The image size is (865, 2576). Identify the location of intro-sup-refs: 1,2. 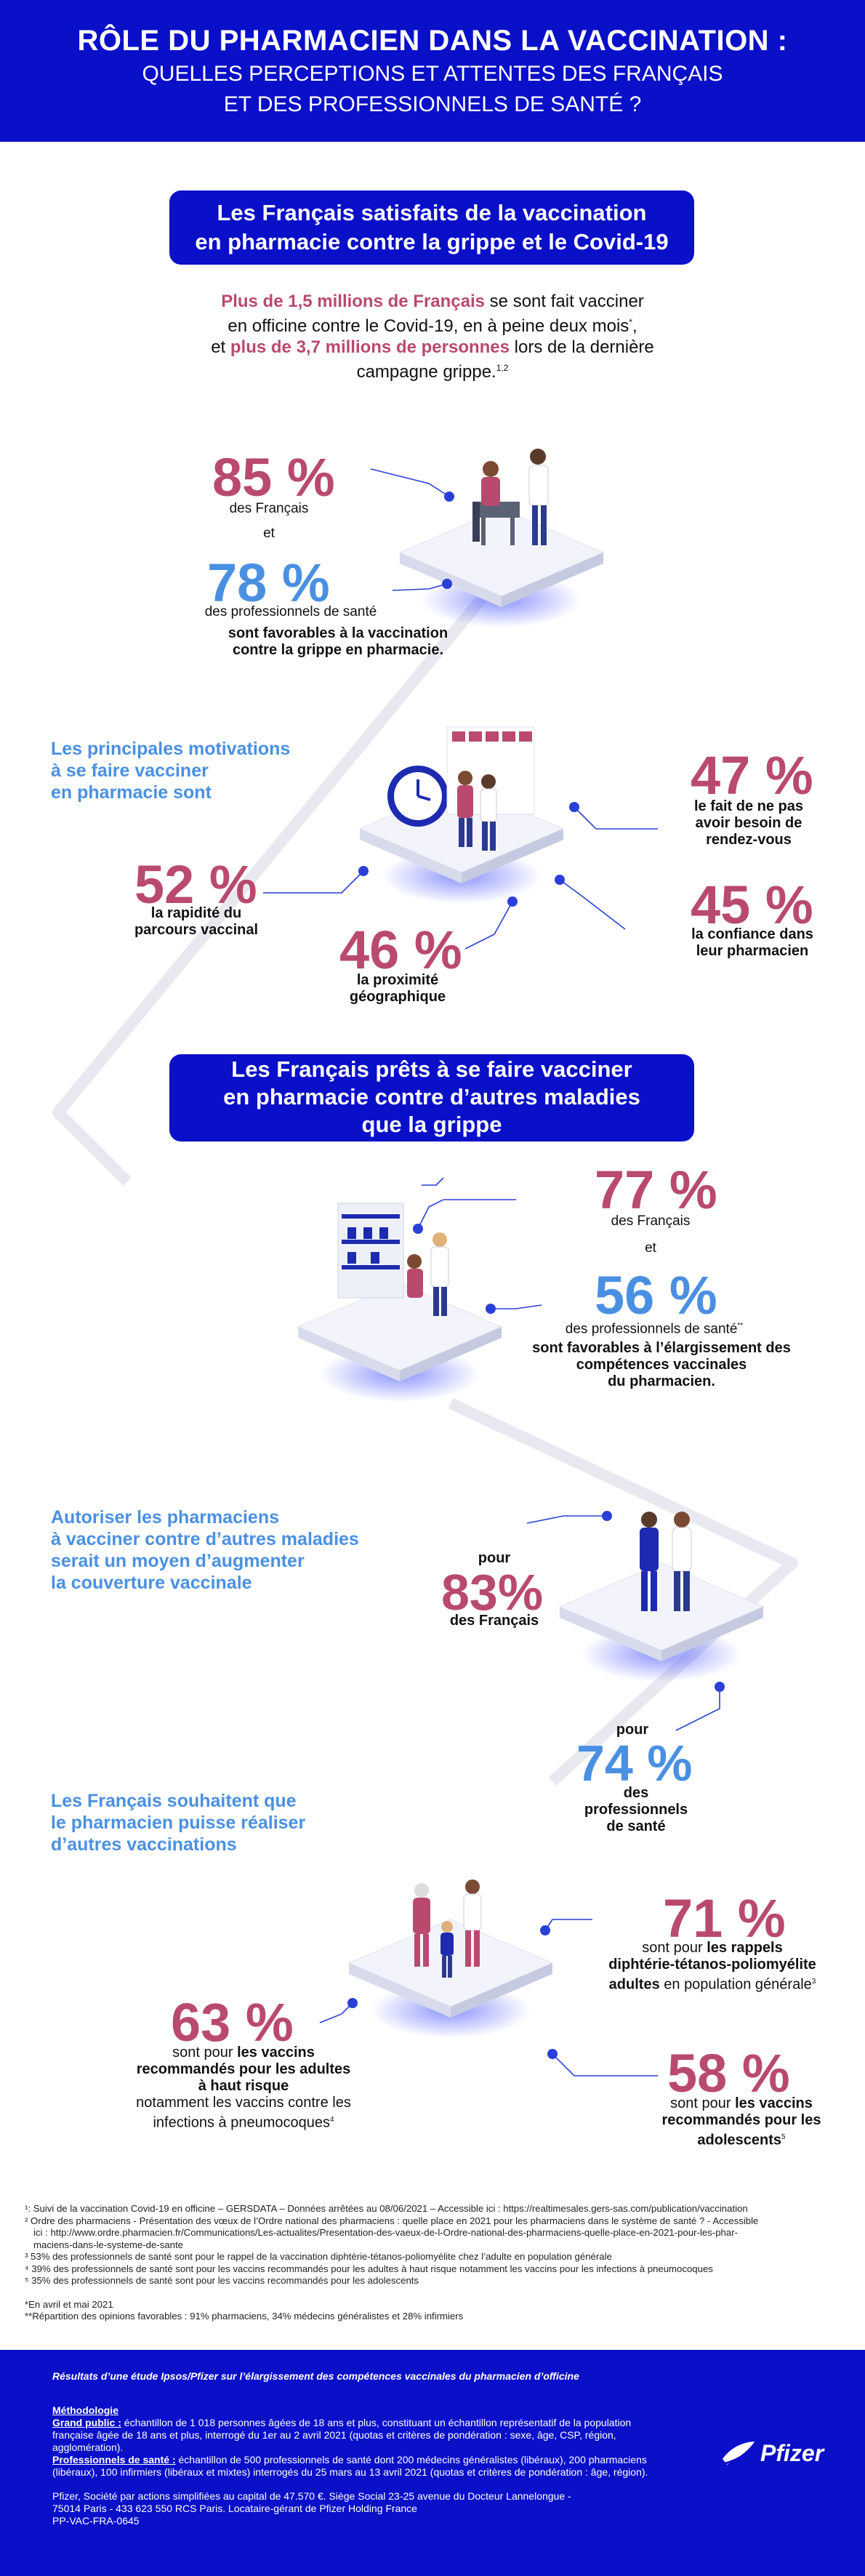
(502, 368).